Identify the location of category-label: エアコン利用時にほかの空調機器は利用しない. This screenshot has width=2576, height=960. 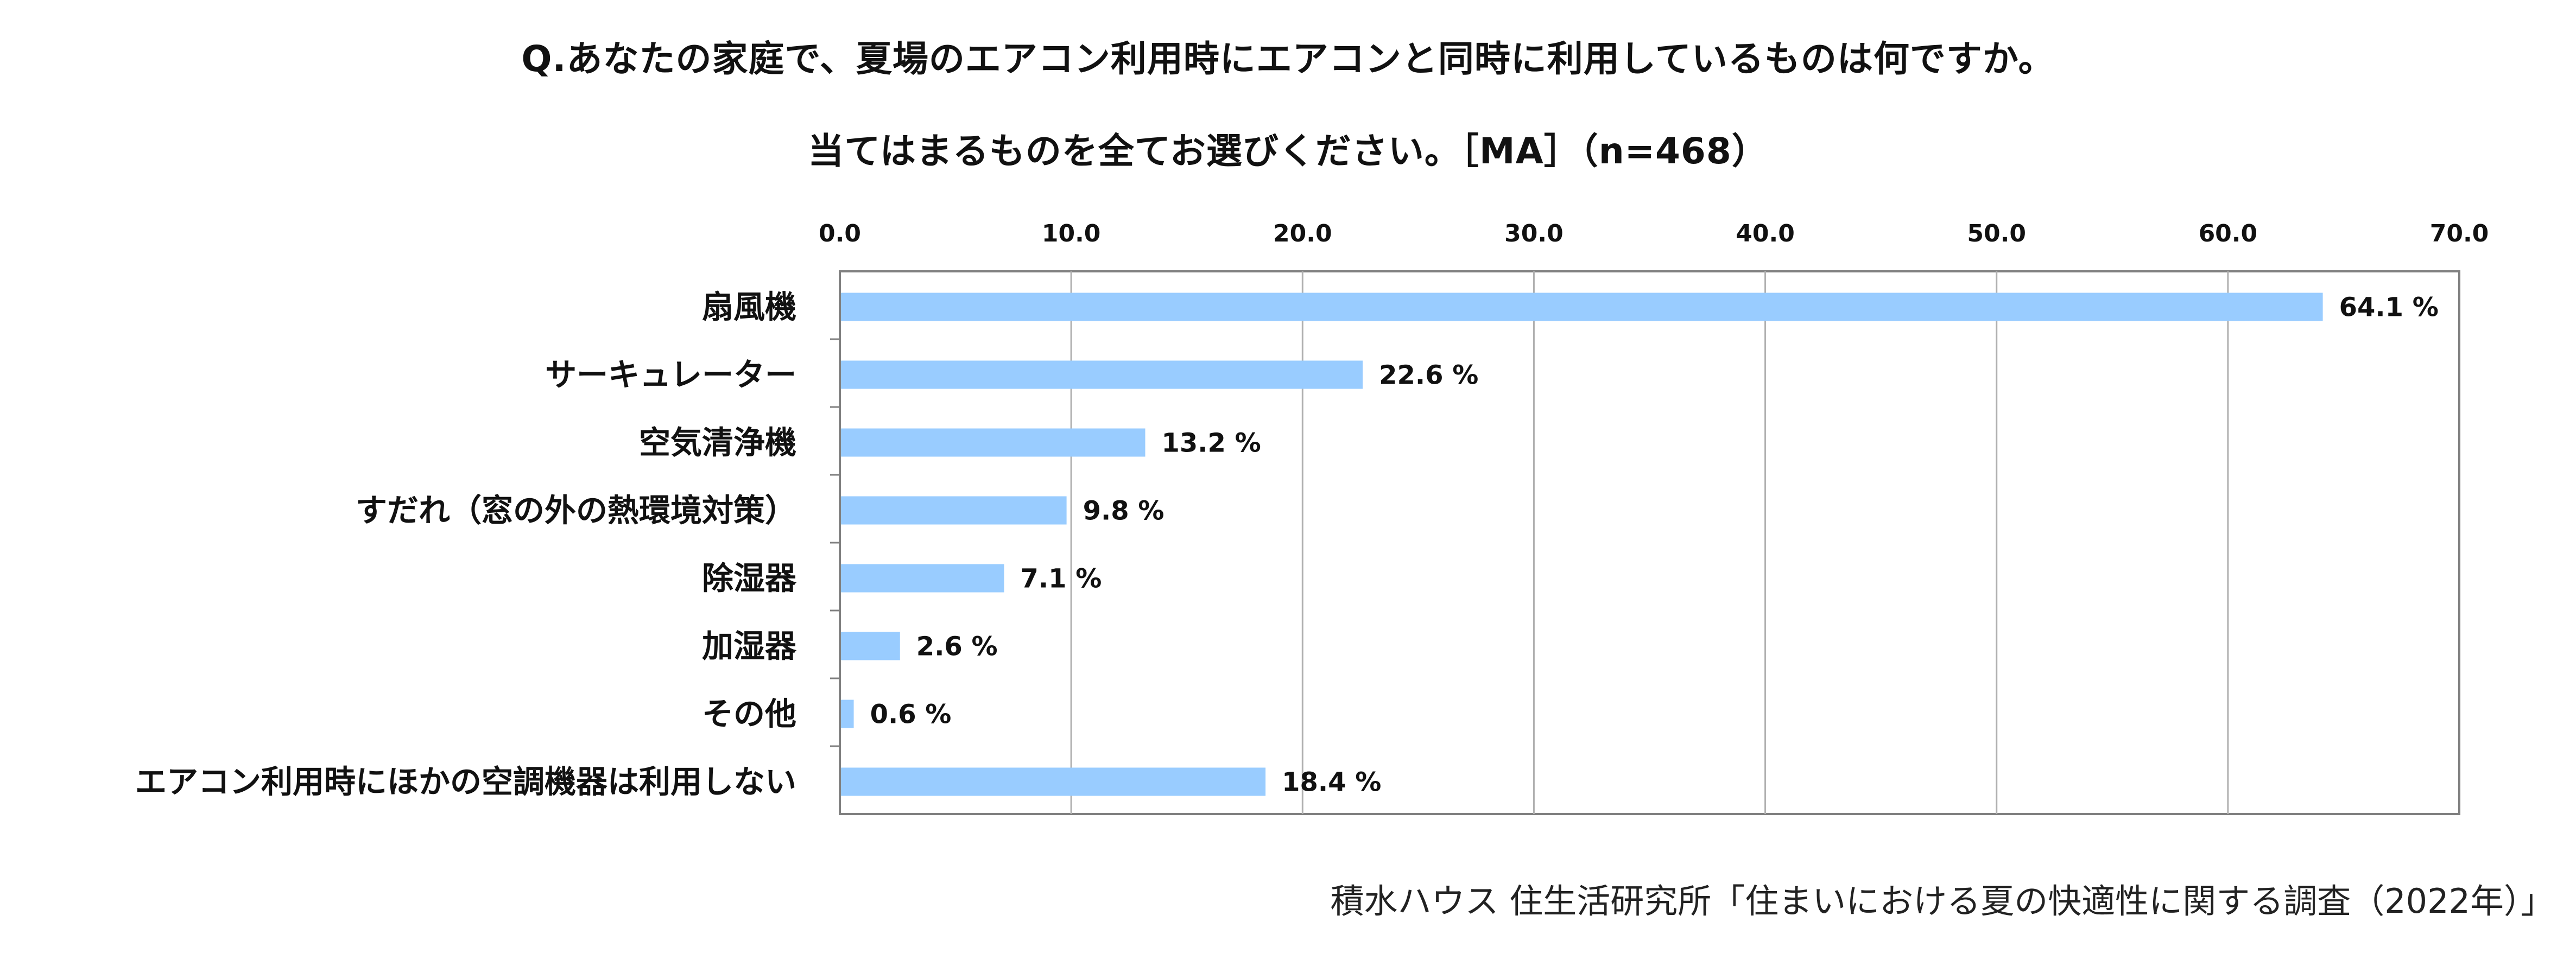
(465, 782).